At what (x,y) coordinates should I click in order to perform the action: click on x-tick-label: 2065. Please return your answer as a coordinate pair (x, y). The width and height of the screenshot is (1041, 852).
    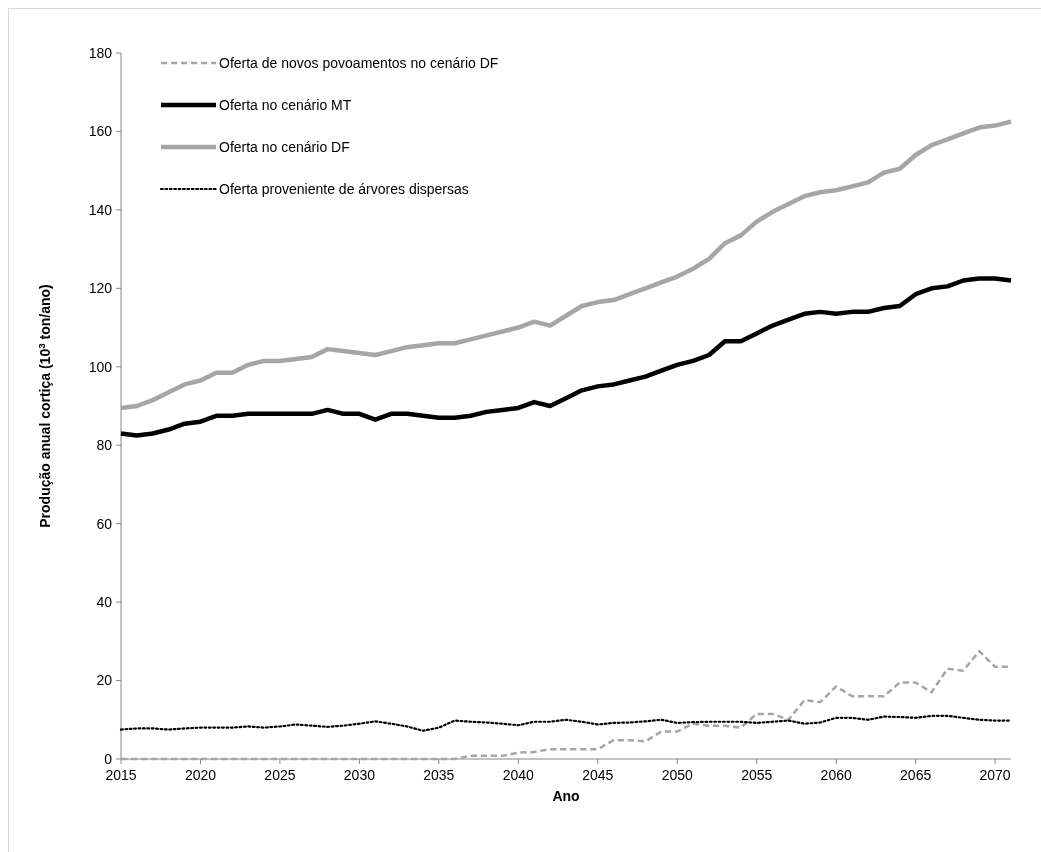
    Looking at the image, I should click on (916, 775).